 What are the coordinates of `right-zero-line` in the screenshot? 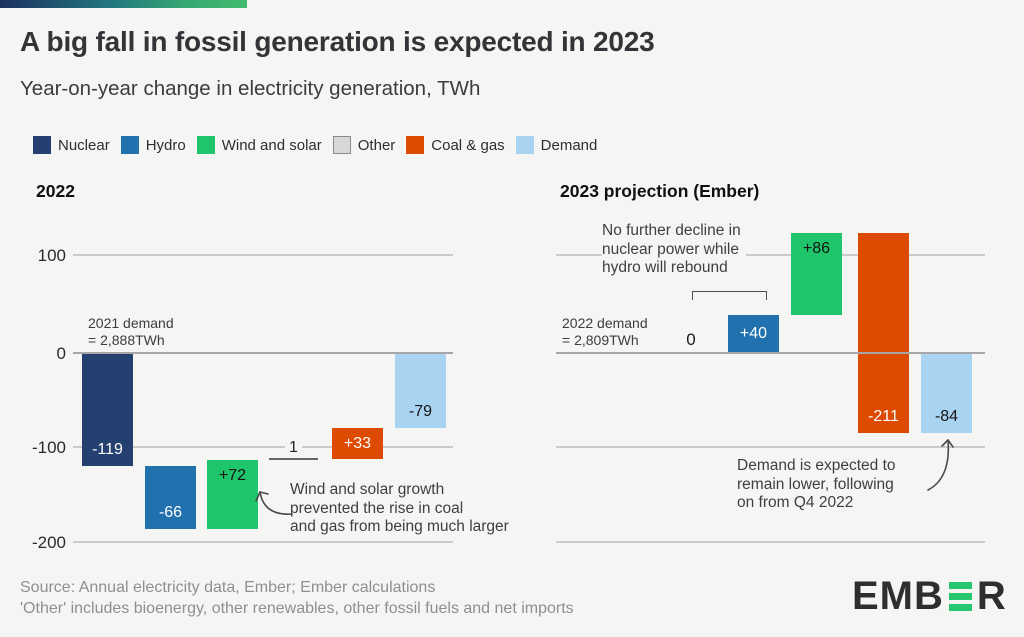 It's located at (770, 353).